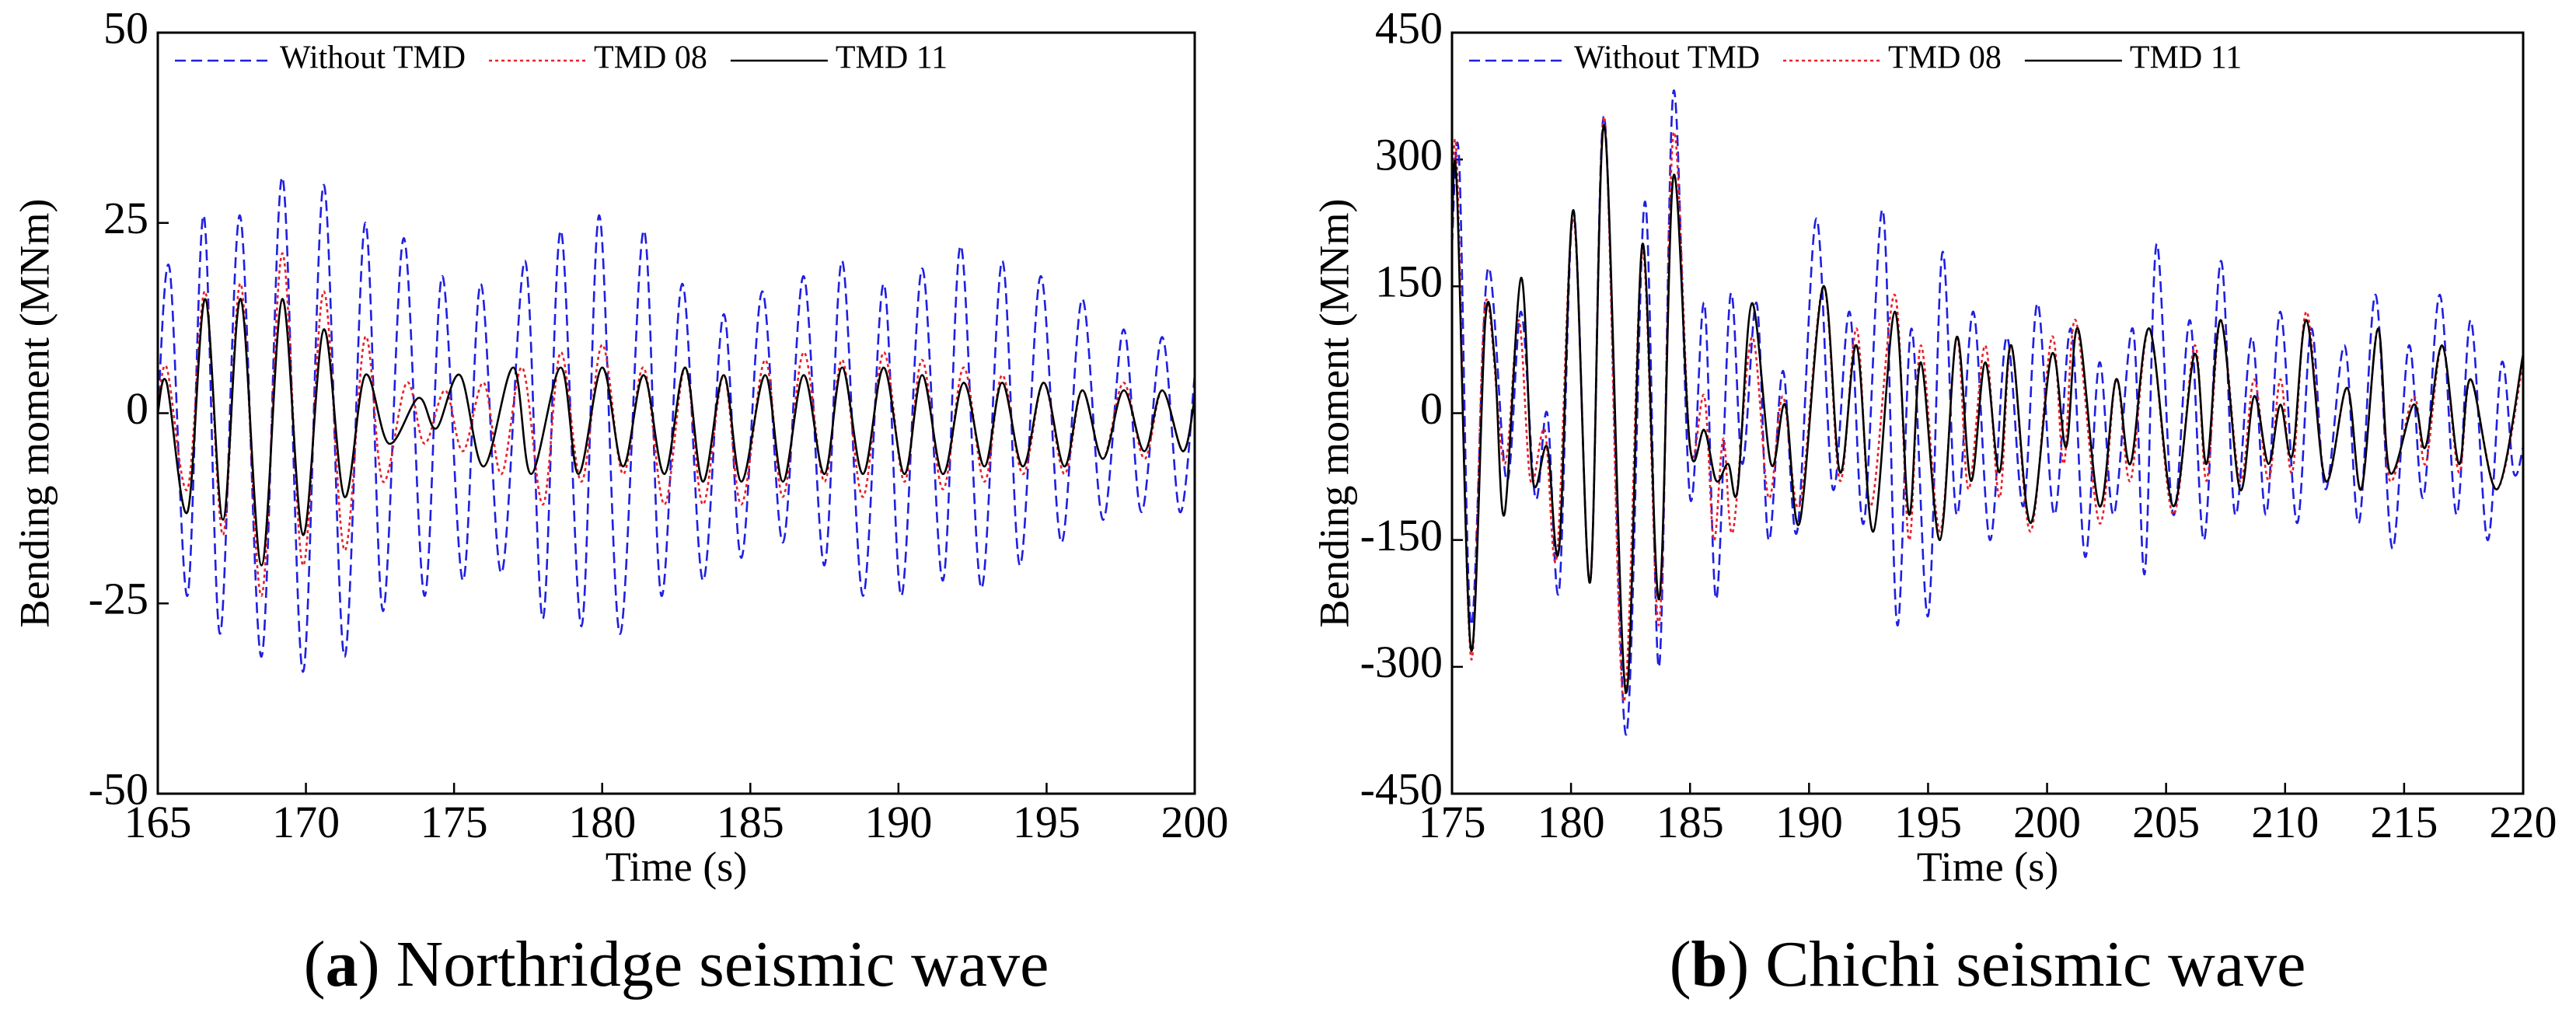 Image resolution: width=2576 pixels, height=1016 pixels. I want to click on y-tick-label: -25, so click(119, 599).